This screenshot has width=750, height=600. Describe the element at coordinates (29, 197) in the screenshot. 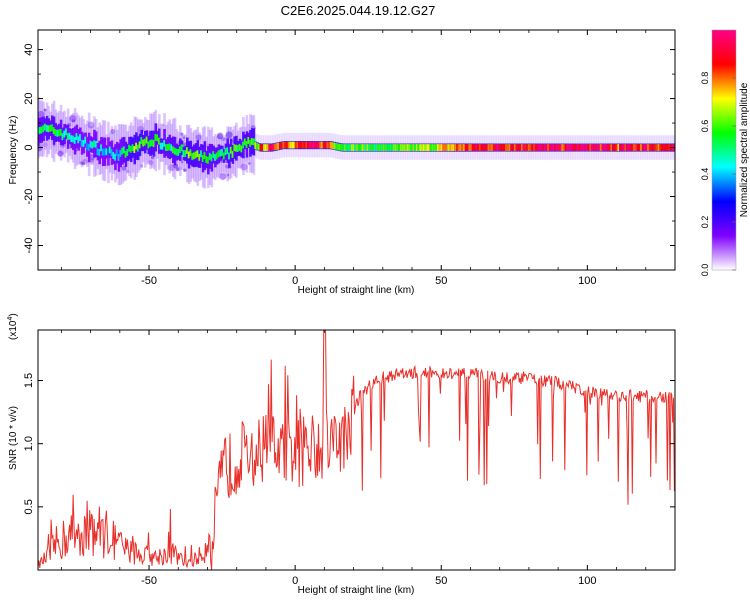

I see `y-tick-label: -20` at that location.